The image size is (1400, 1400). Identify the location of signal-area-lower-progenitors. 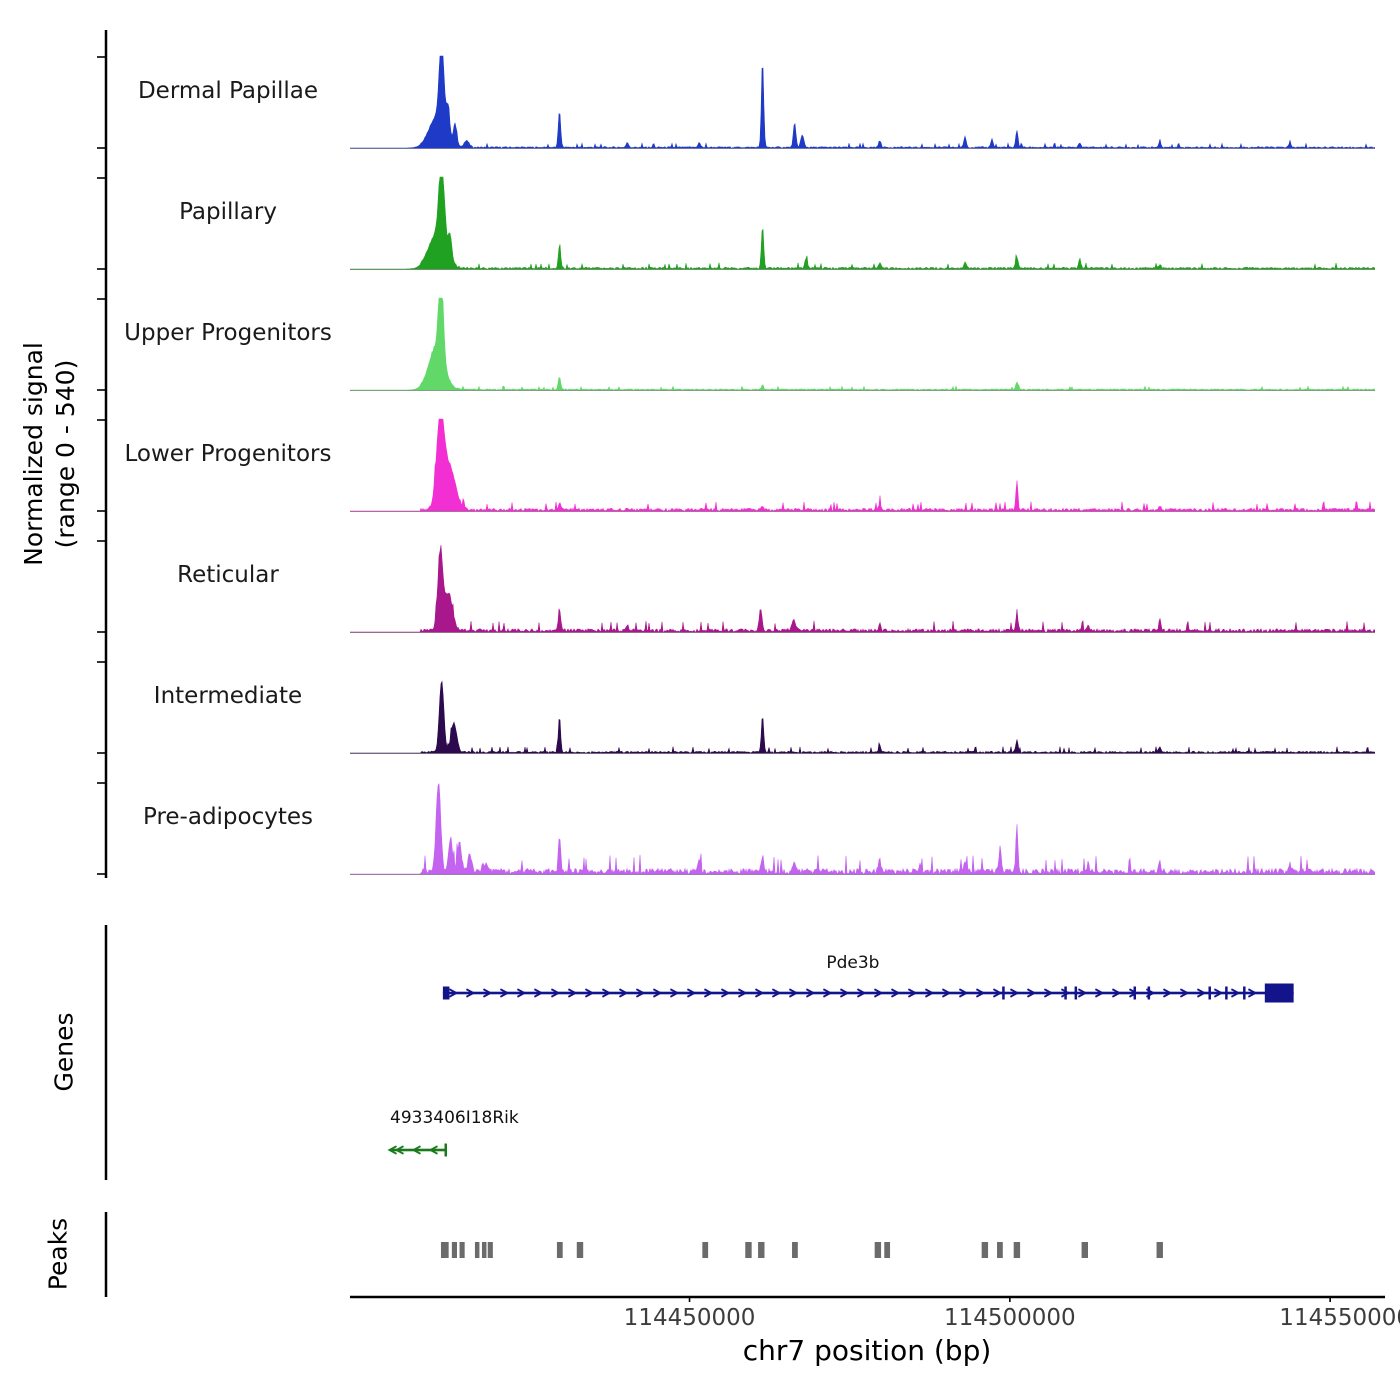
(862, 465).